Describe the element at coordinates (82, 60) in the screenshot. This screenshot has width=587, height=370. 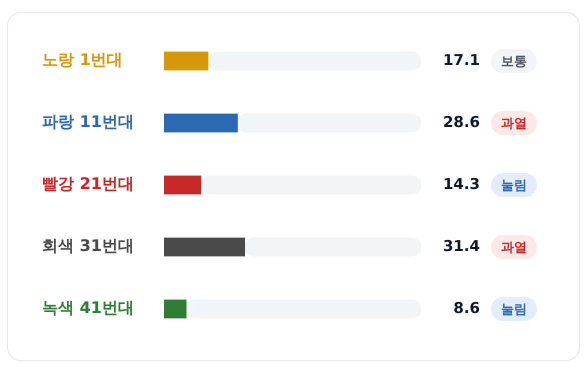
I see `y-tick-label: 노랑 1번대` at that location.